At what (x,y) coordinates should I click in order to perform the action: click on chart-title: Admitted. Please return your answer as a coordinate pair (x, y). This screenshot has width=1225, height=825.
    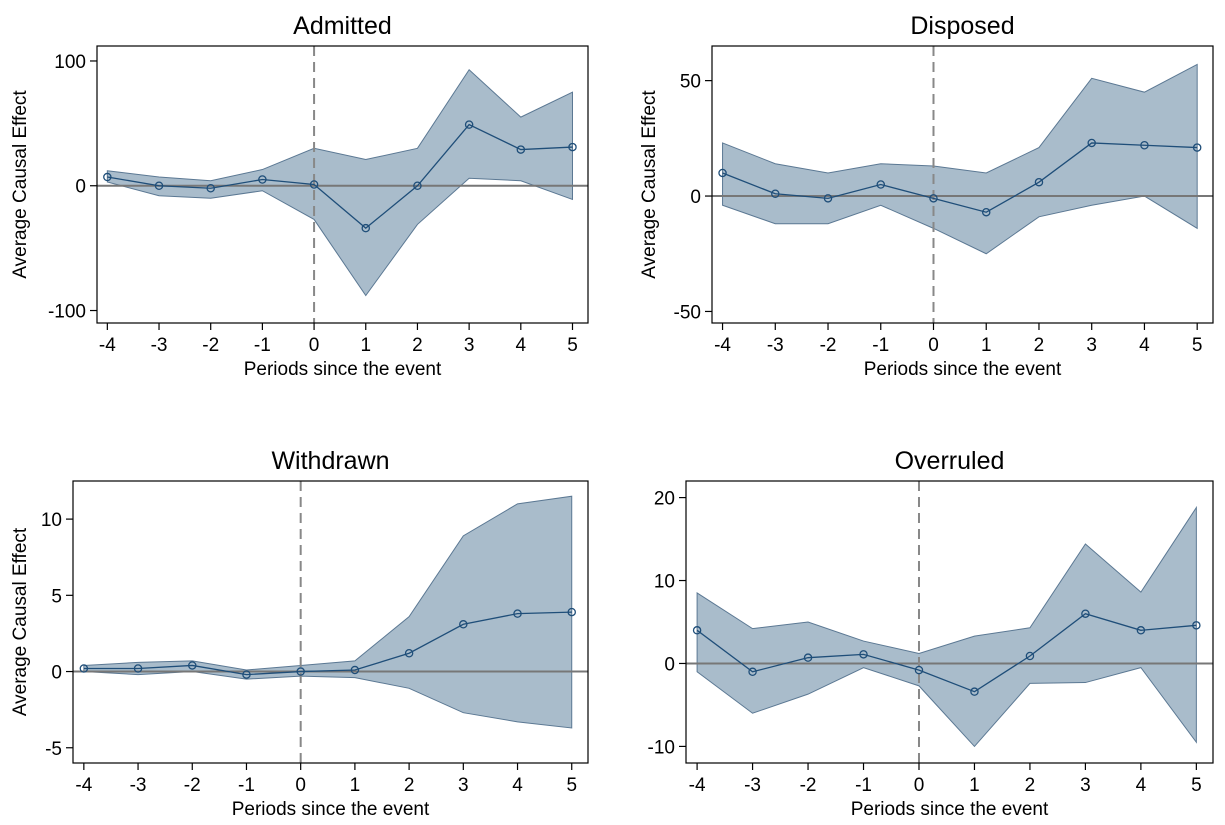
    Looking at the image, I should click on (342, 26).